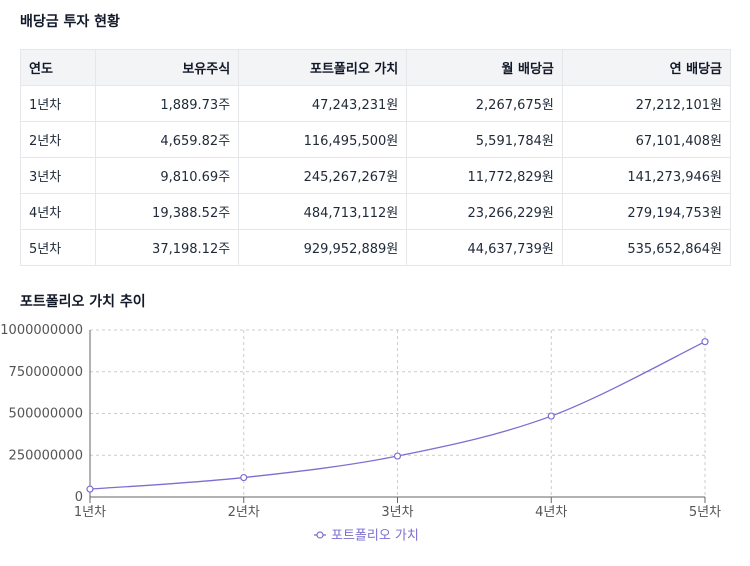 The width and height of the screenshot is (750, 566). I want to click on cell-monthly-dividend: 23,266,229원, so click(484, 211).